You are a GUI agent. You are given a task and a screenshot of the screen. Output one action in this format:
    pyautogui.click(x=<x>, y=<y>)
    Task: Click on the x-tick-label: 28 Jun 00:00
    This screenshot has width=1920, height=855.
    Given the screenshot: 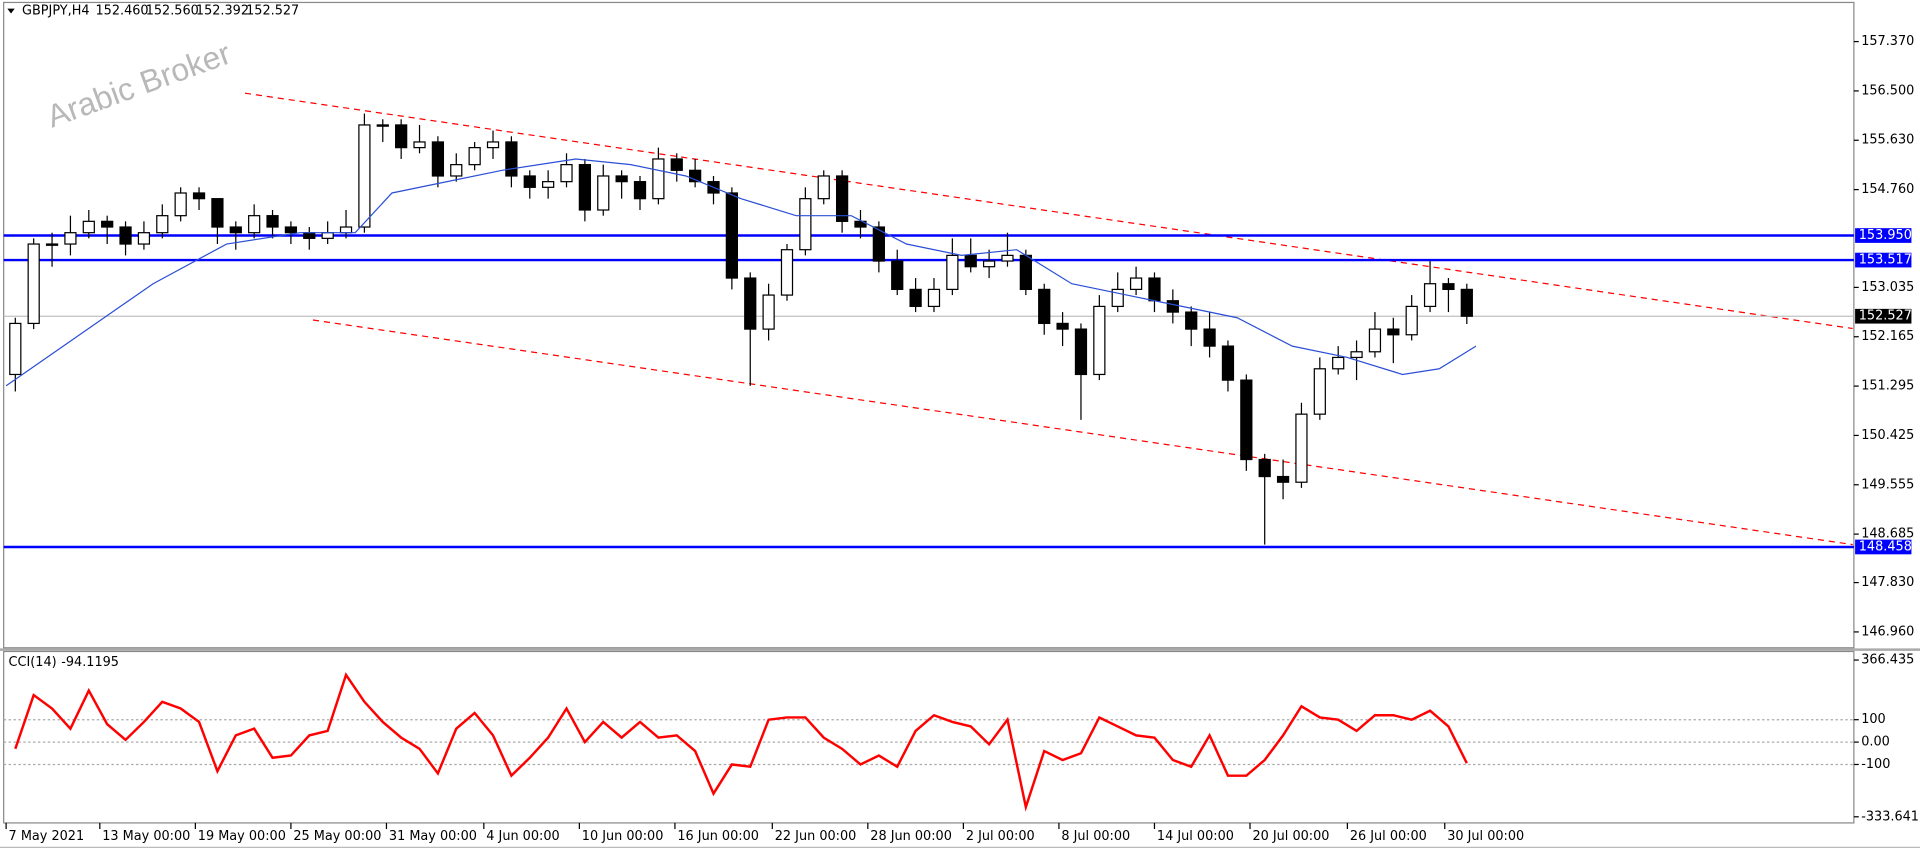 What is the action you would take?
    pyautogui.click(x=911, y=836)
    